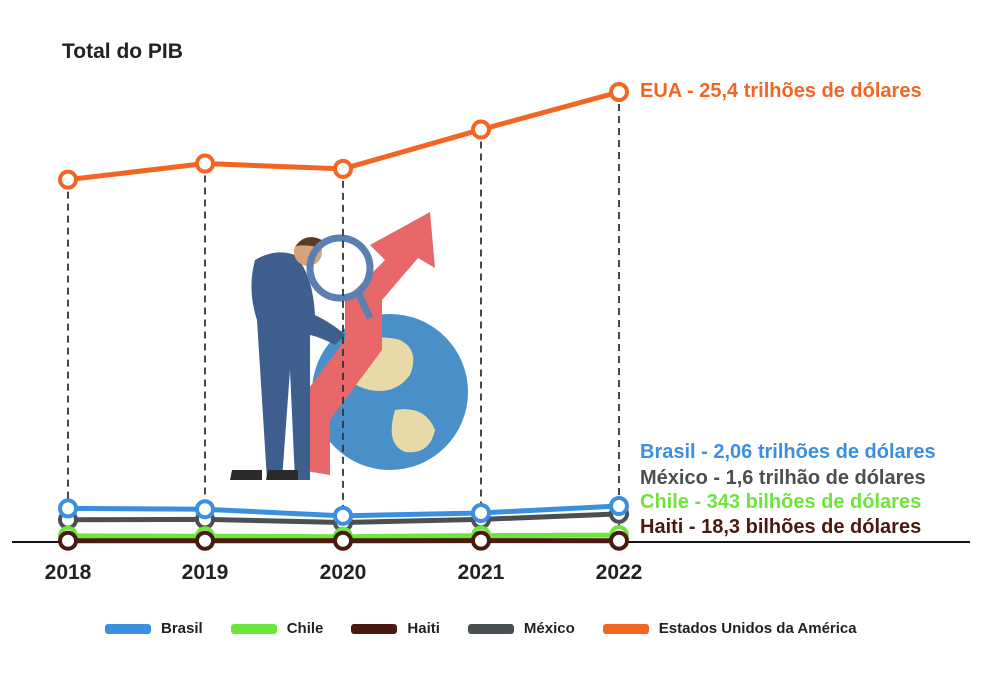 This screenshot has width=1000, height=690. What do you see at coordinates (783, 478) in the screenshot?
I see `end-label: México - 1,6 trilhão de dólares` at bounding box center [783, 478].